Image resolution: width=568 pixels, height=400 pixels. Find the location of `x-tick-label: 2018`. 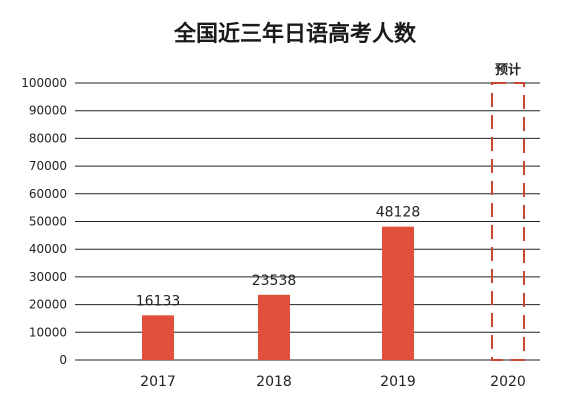

x-tick-label: 2018 is located at coordinates (274, 382).